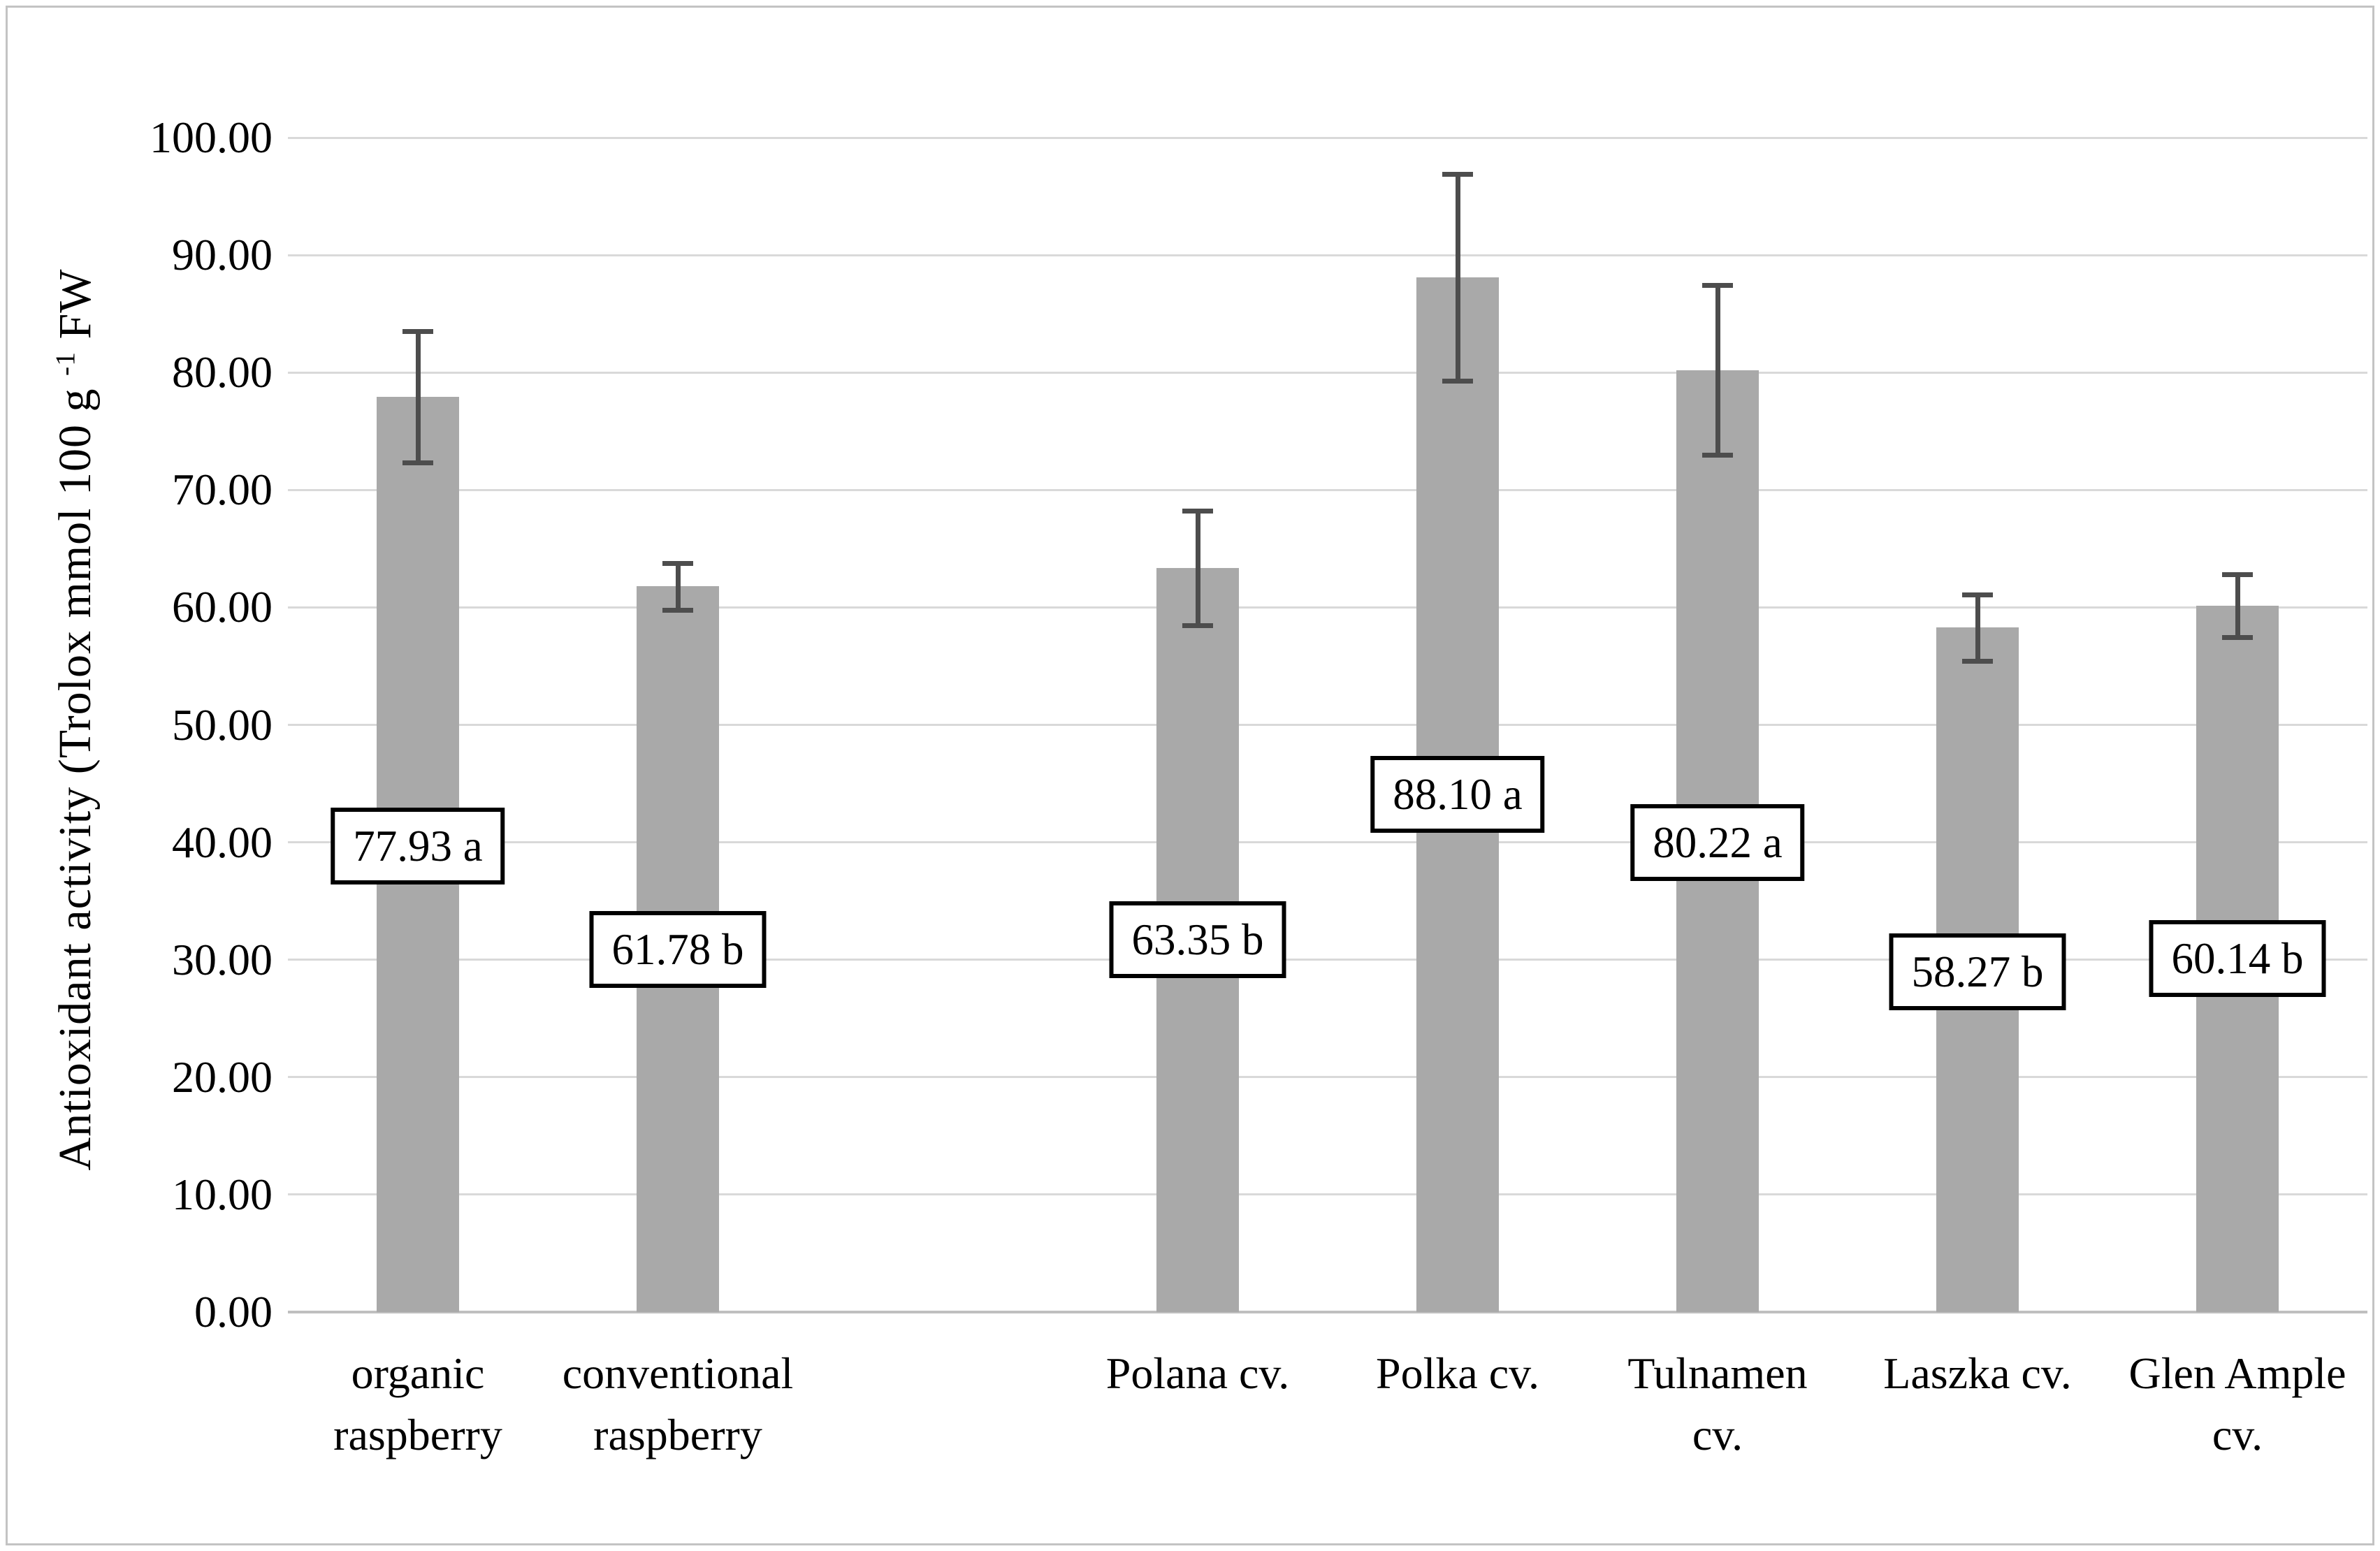 This screenshot has height=1551, width=2380. Describe the element at coordinates (233, 1312) in the screenshot. I see `y-tick-label: 0.00` at that location.